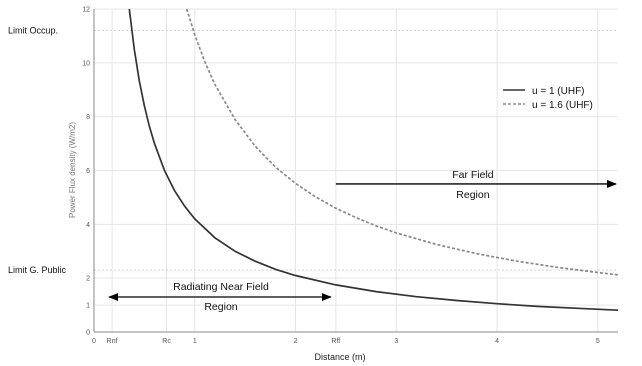  I want to click on x-tick-label: 4, so click(497, 341).